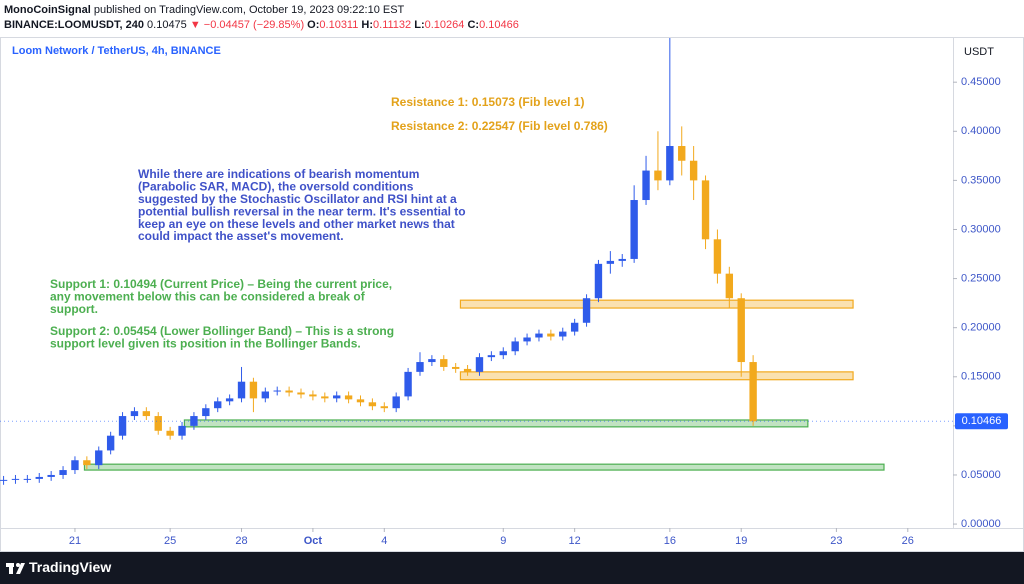 This screenshot has width=1024, height=584. Describe the element at coordinates (981, 180) in the screenshot. I see `y-tick-label: 0.35000` at that location.